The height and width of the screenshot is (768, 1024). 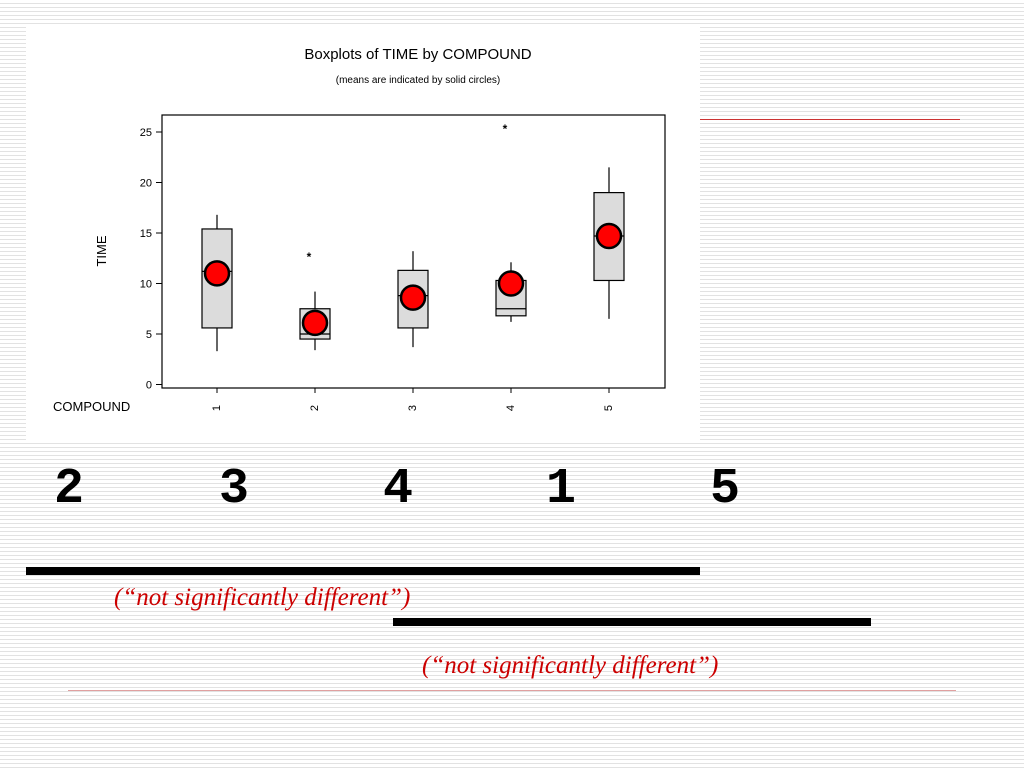 I want to click on x-tick-label: 3, so click(x=413, y=408).